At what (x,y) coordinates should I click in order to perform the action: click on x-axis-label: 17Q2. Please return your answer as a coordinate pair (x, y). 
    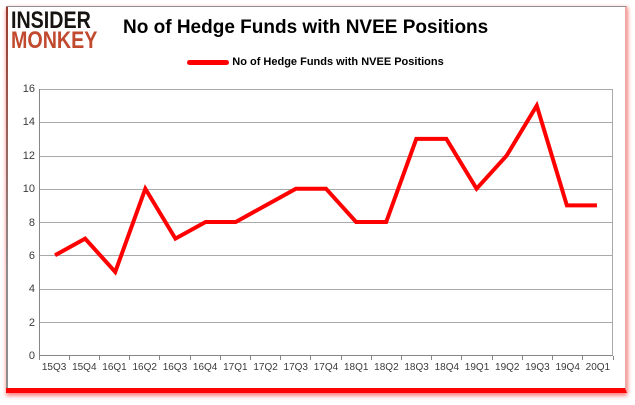
    Looking at the image, I should click on (265, 367).